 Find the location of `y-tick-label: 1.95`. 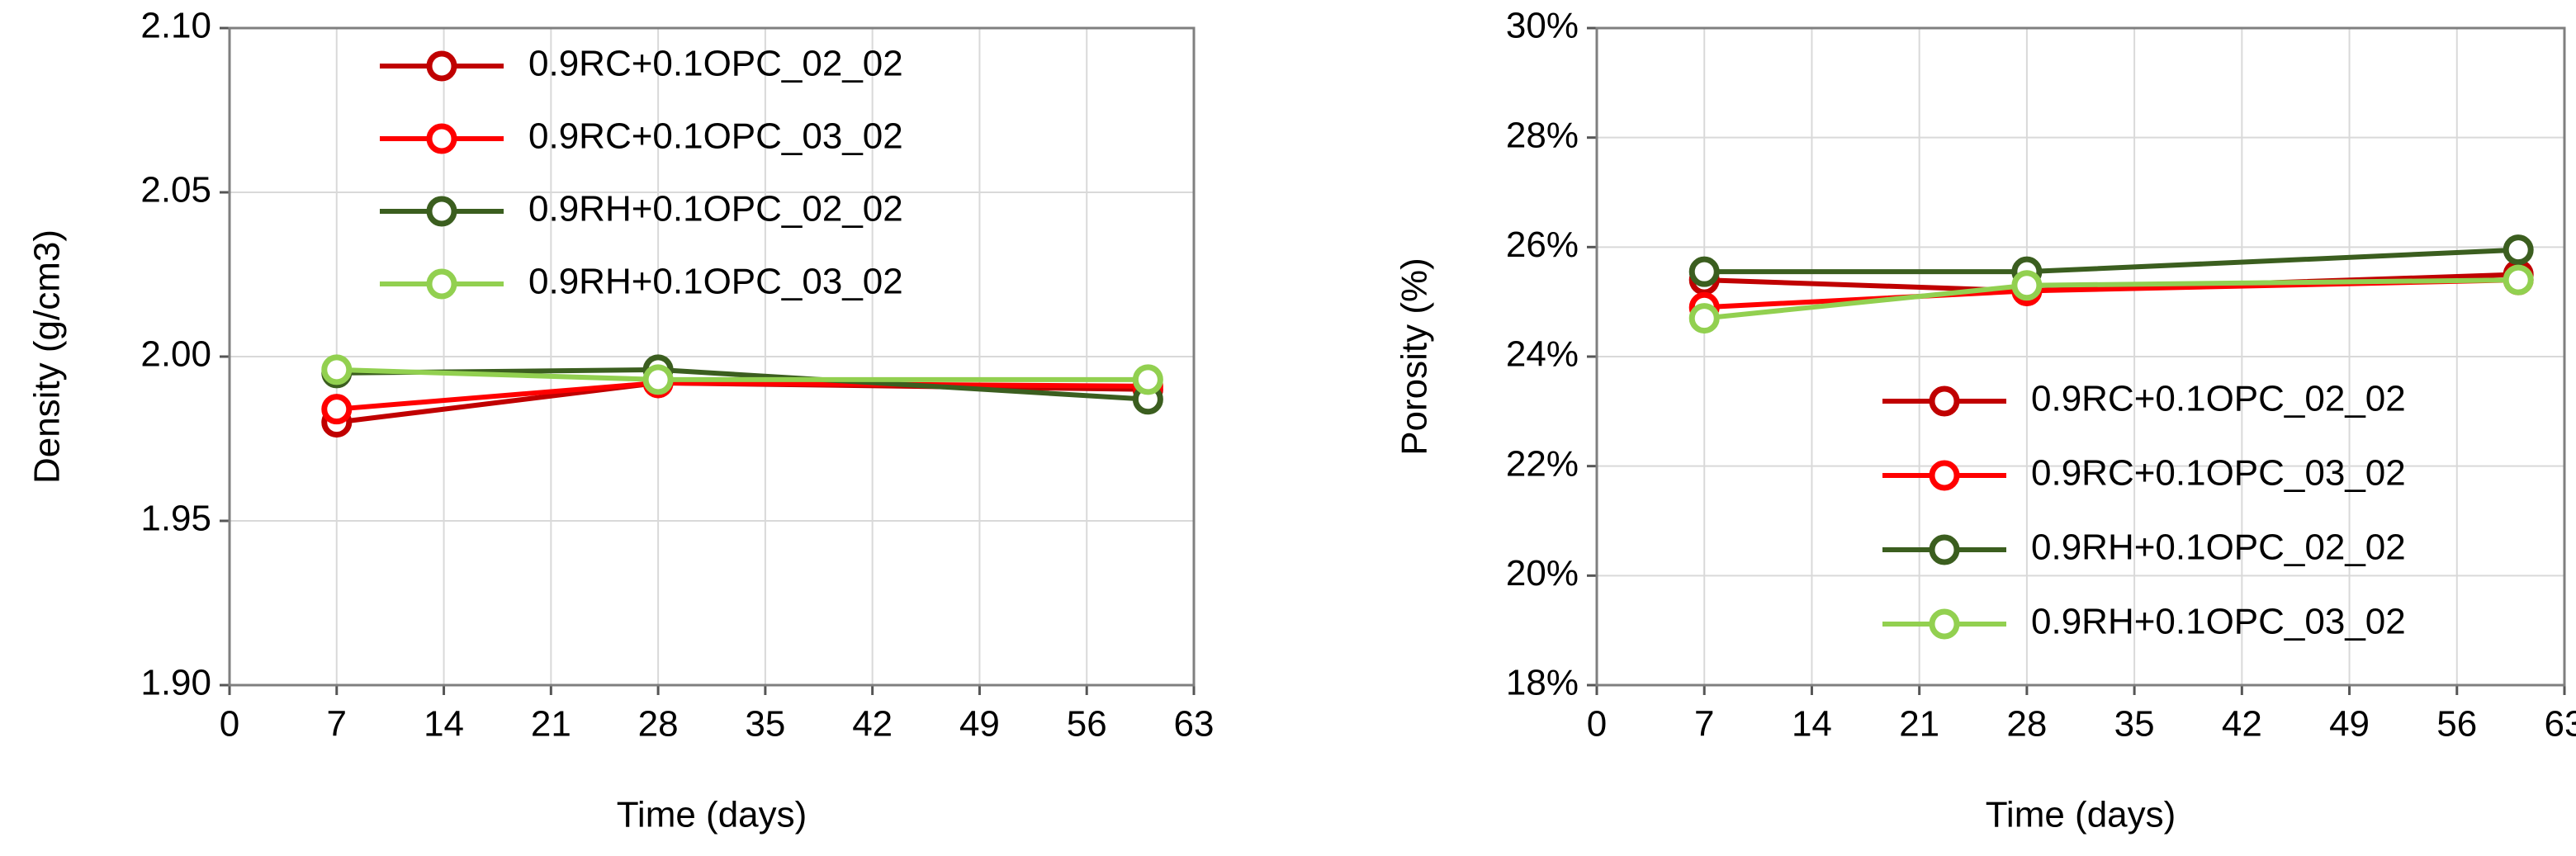

y-tick-label: 1.95 is located at coordinates (175, 519).